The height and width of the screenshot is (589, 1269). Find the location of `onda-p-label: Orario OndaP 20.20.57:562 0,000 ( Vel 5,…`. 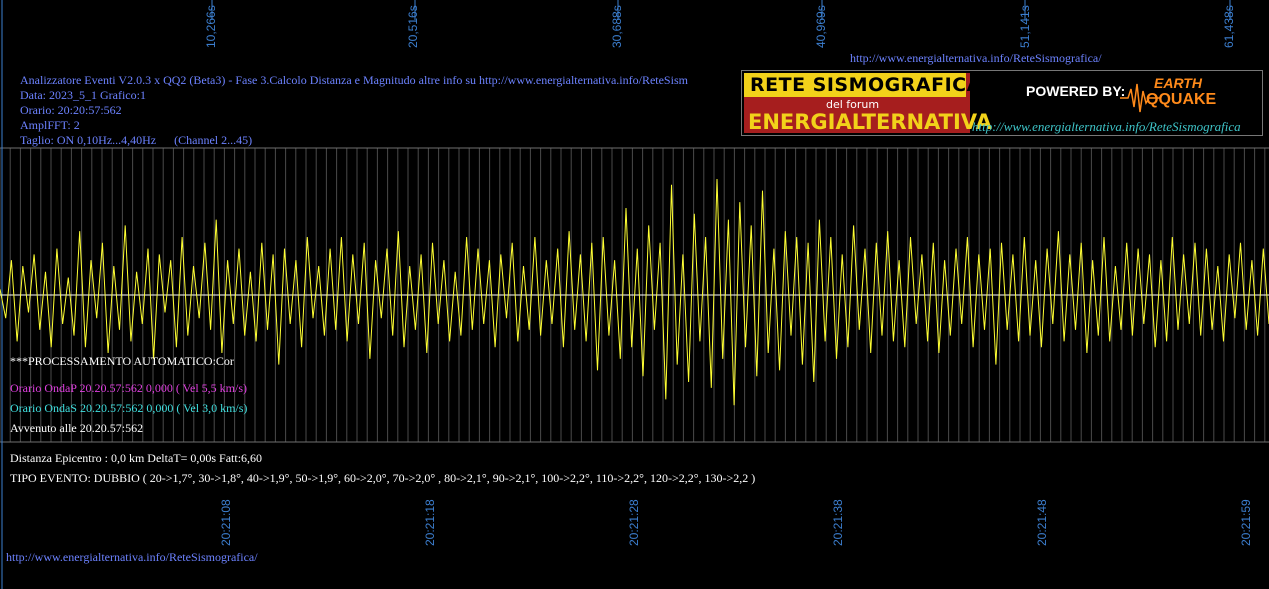

onda-p-label: Orario OndaP 20.20.57:562 0,000 ( Vel 5,… is located at coordinates (128, 388).